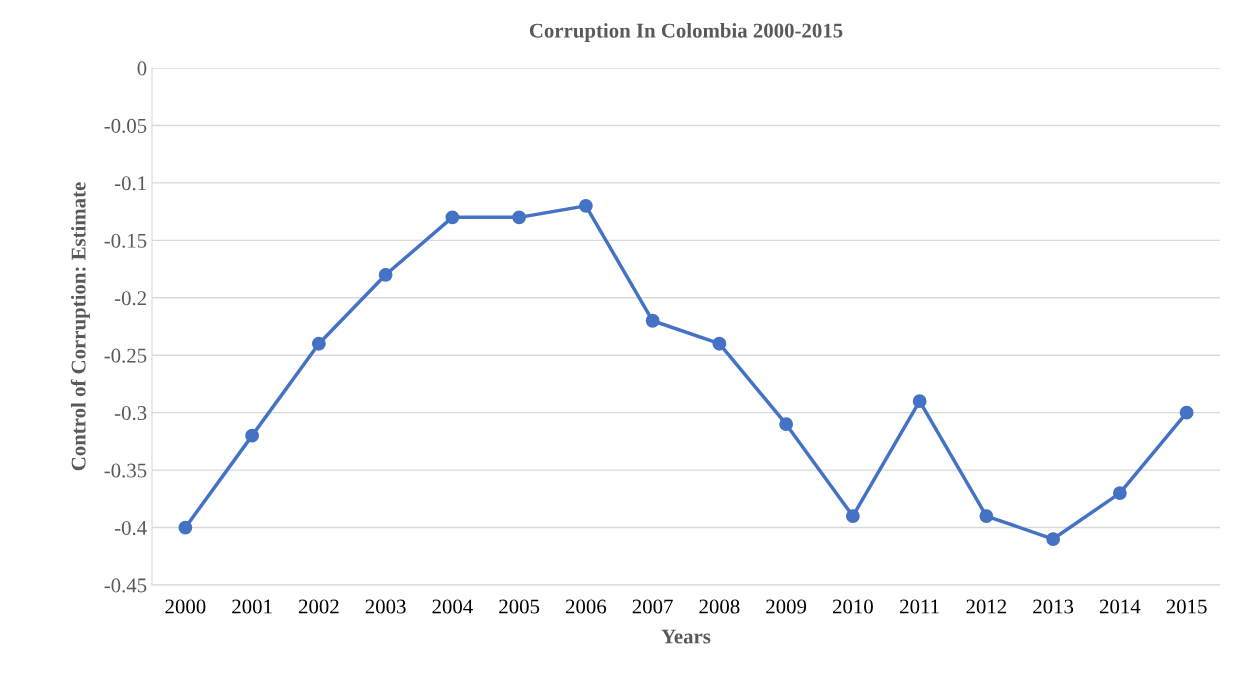  What do you see at coordinates (452, 606) in the screenshot?
I see `x-tick-label: 2004` at bounding box center [452, 606].